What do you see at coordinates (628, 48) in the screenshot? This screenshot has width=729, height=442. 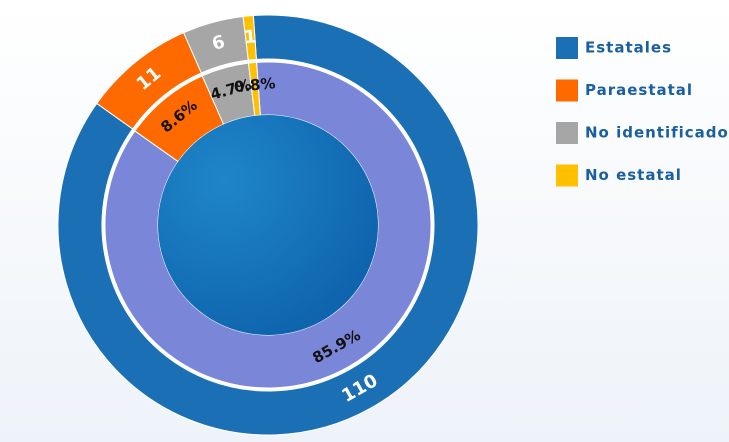 I see `legend-label: Estatales` at bounding box center [628, 48].